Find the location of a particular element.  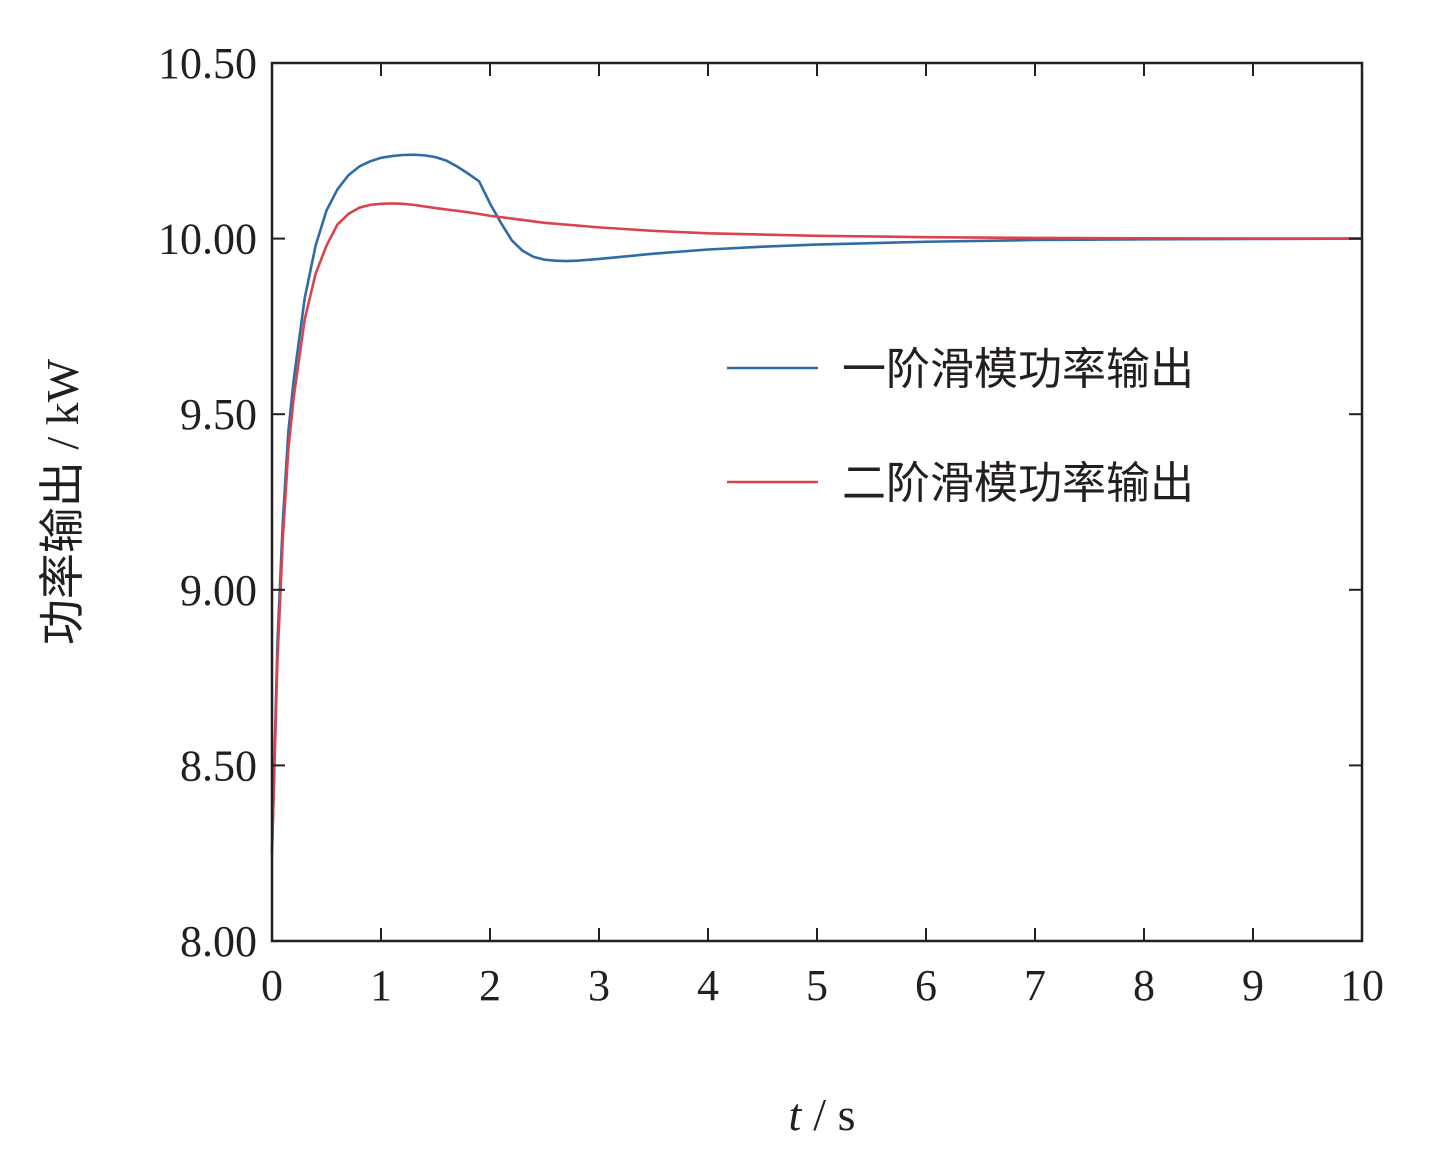

y-tick-label: 9.50 is located at coordinates (218, 414).